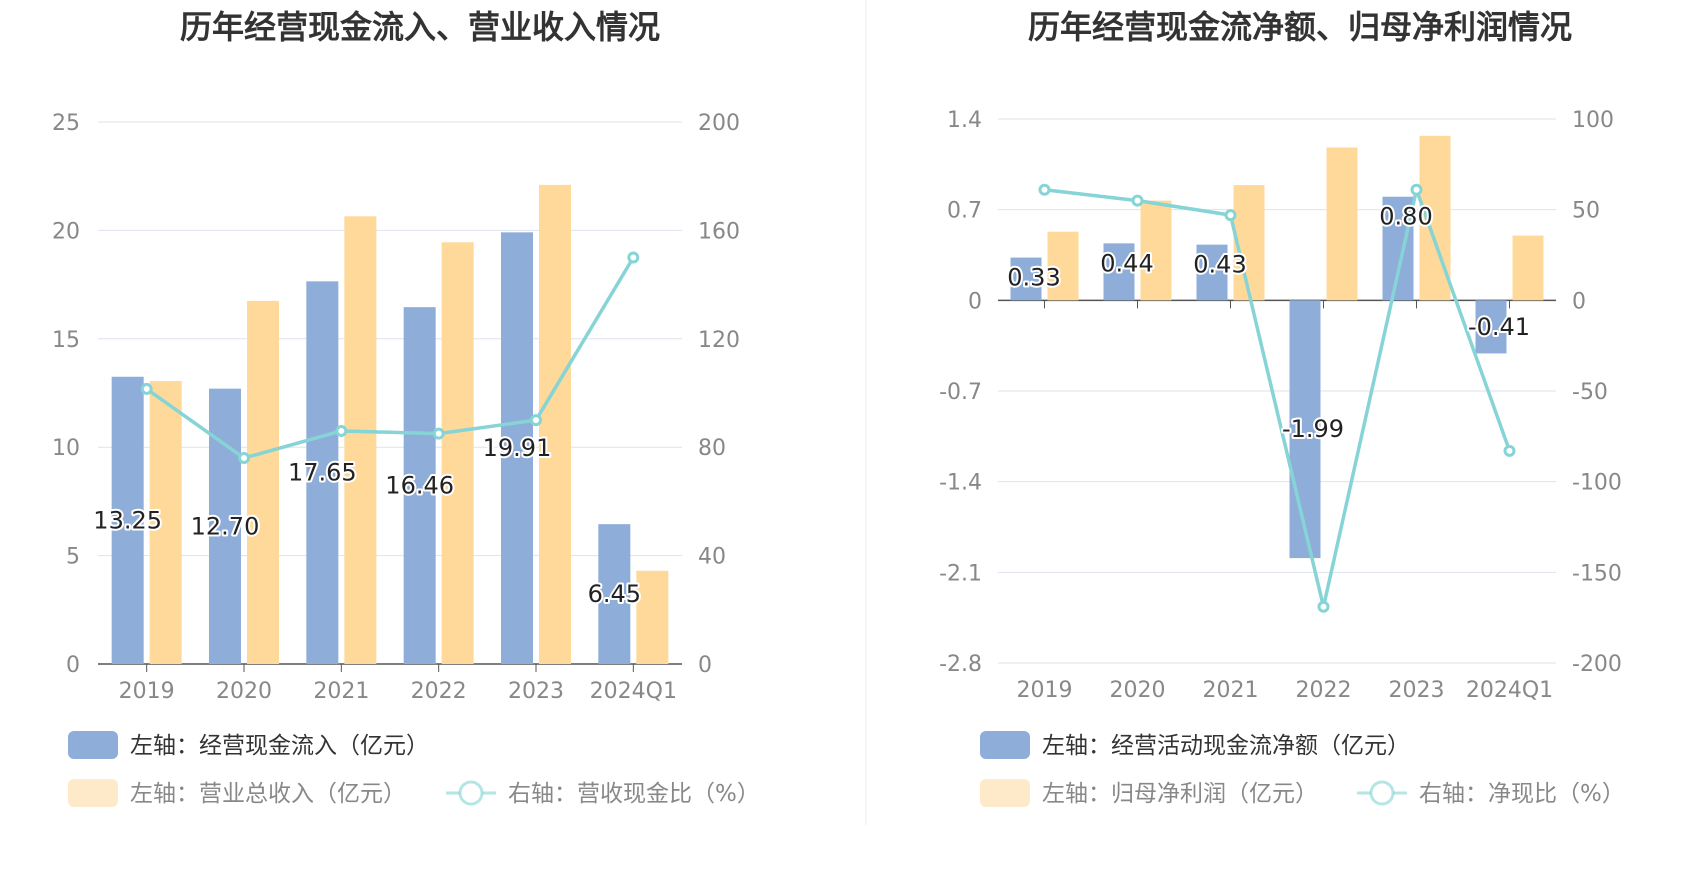 The width and height of the screenshot is (1700, 878). I want to click on chart-1-right-tick: 160, so click(719, 231).